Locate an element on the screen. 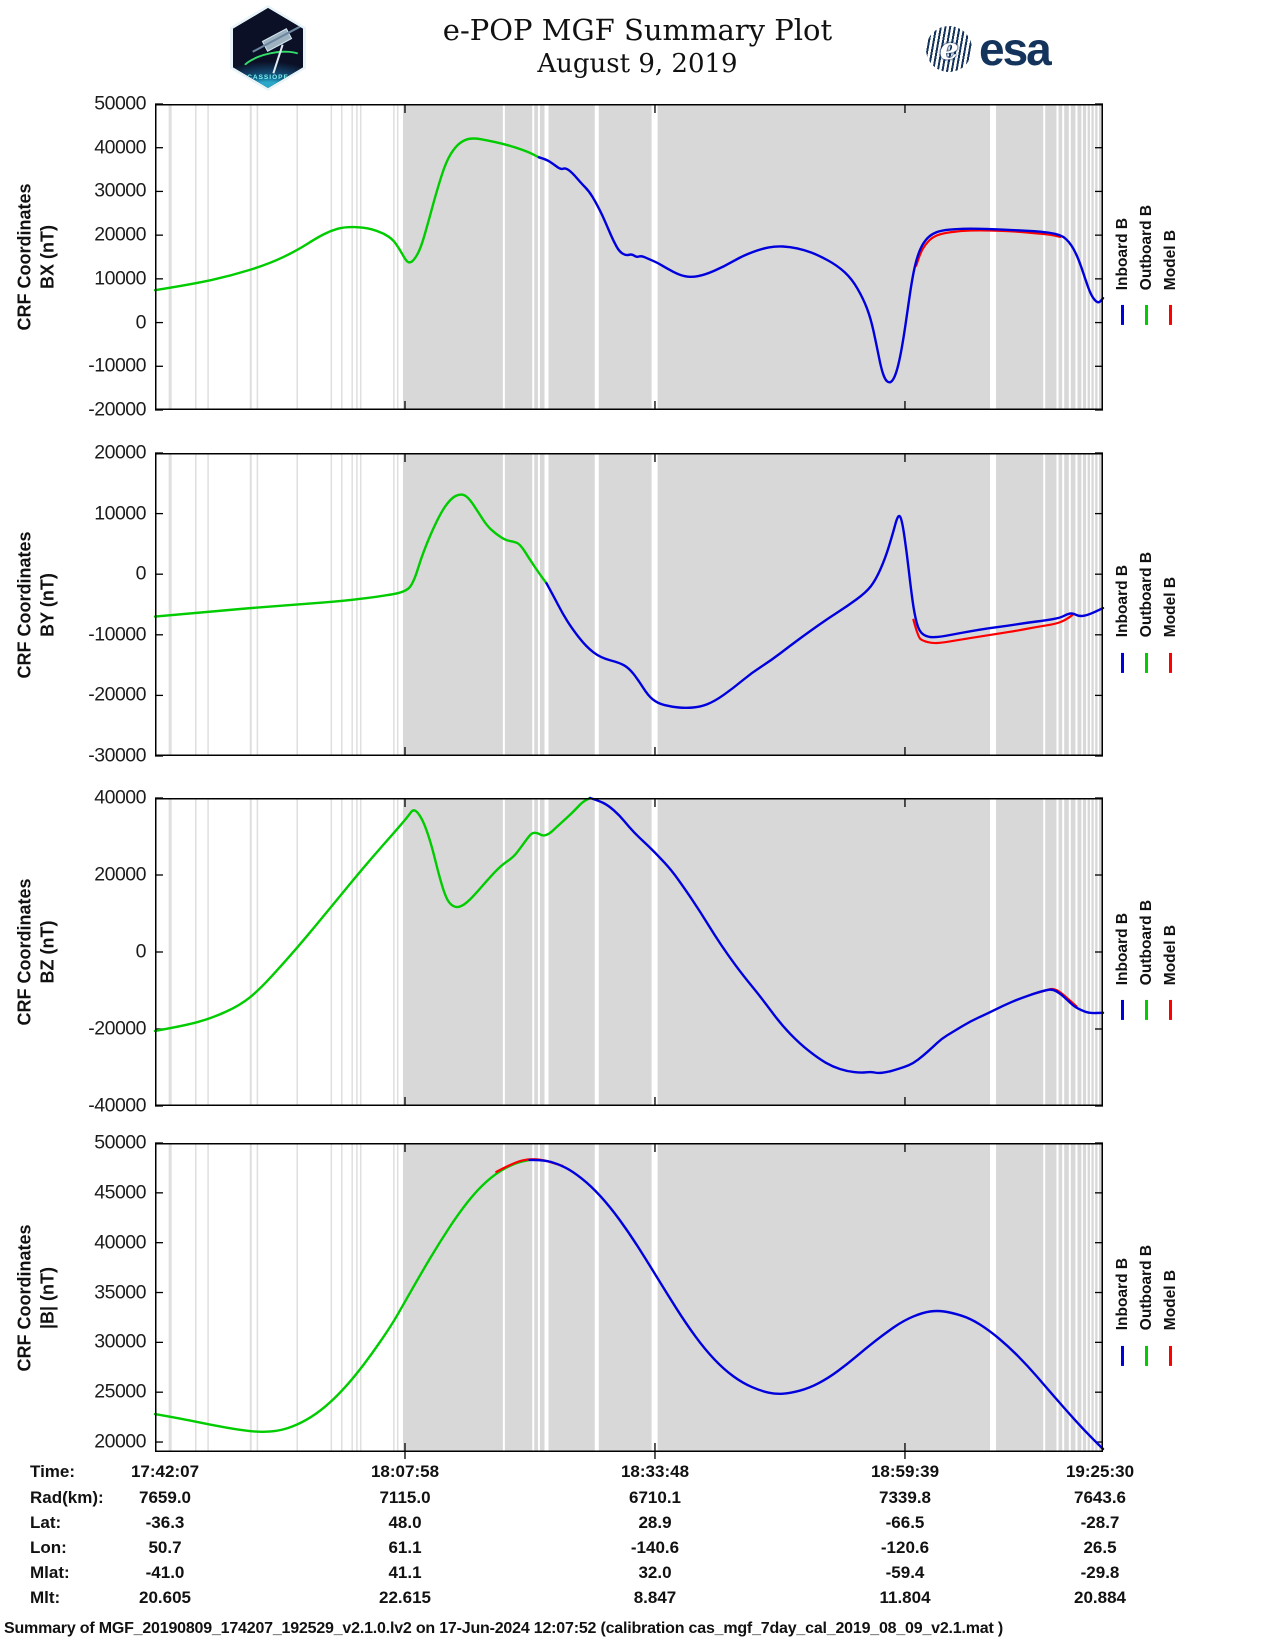  y-axis-label-bz: CRF Coordinates BZ (nT) is located at coordinates (37, 951).